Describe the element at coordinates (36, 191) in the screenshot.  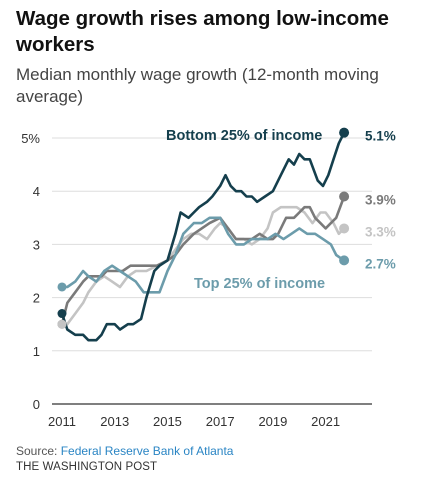
I see `y-tick-label: 4` at that location.